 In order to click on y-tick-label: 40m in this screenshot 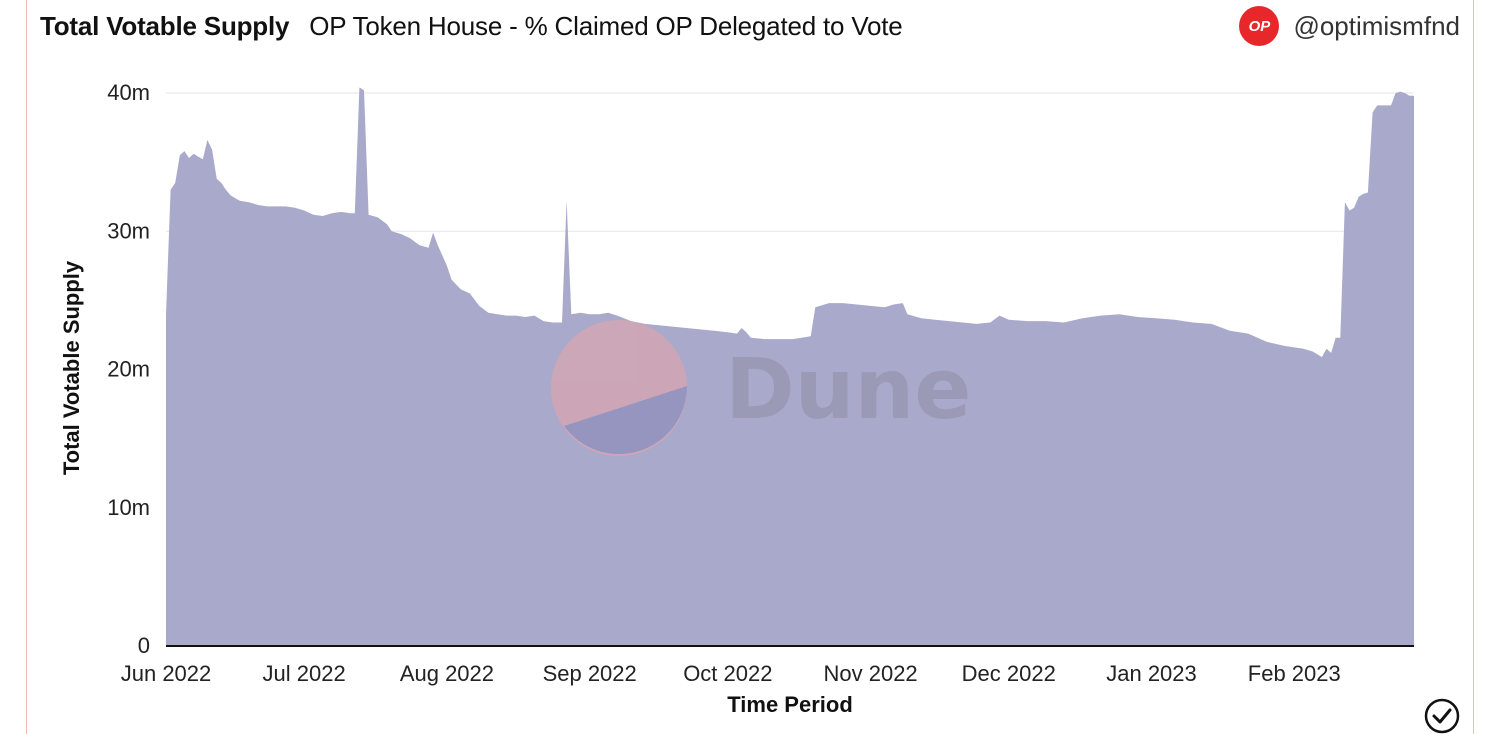, I will do `click(128, 92)`.